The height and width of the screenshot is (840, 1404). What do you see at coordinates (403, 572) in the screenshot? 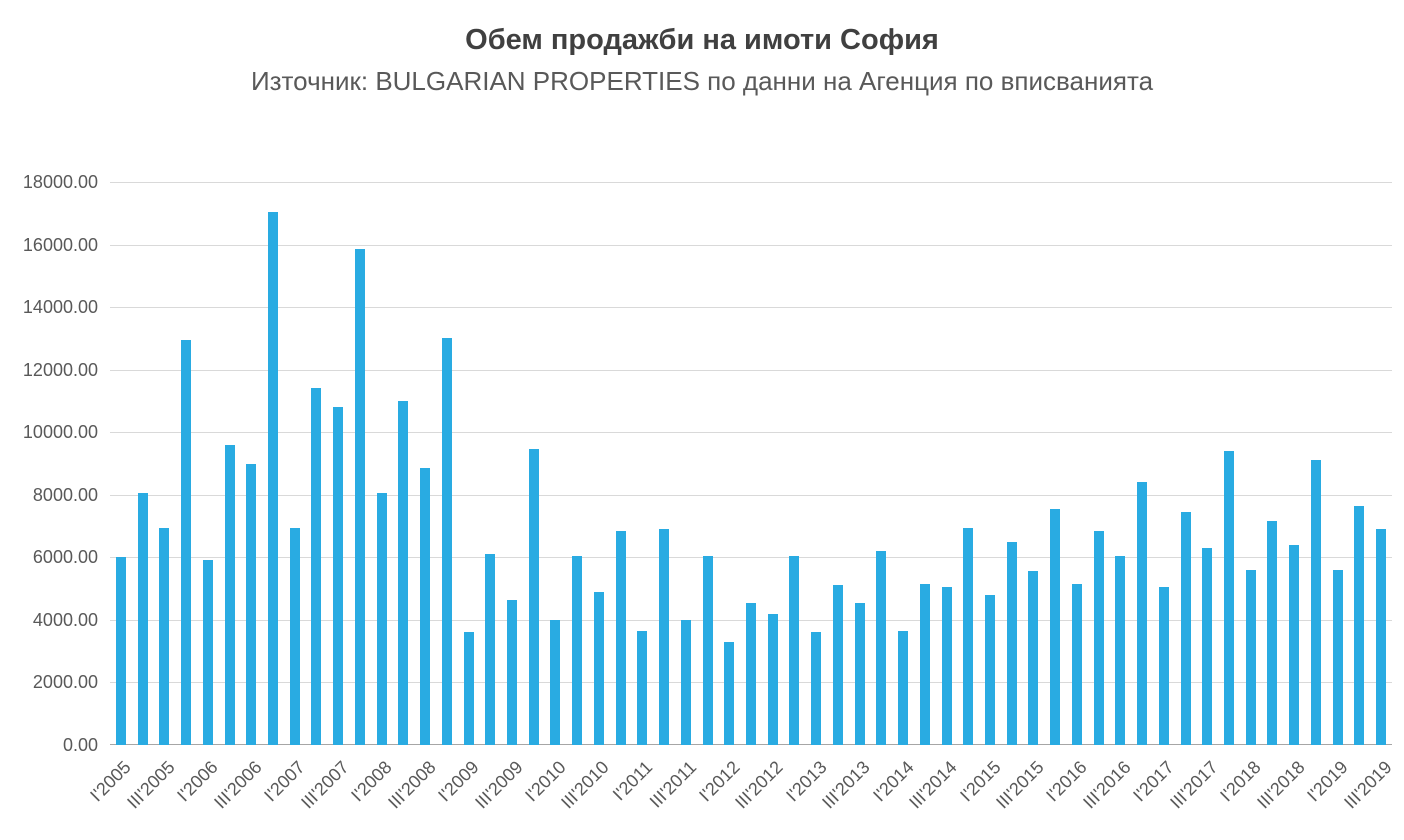
I see `bar-II'2008` at bounding box center [403, 572].